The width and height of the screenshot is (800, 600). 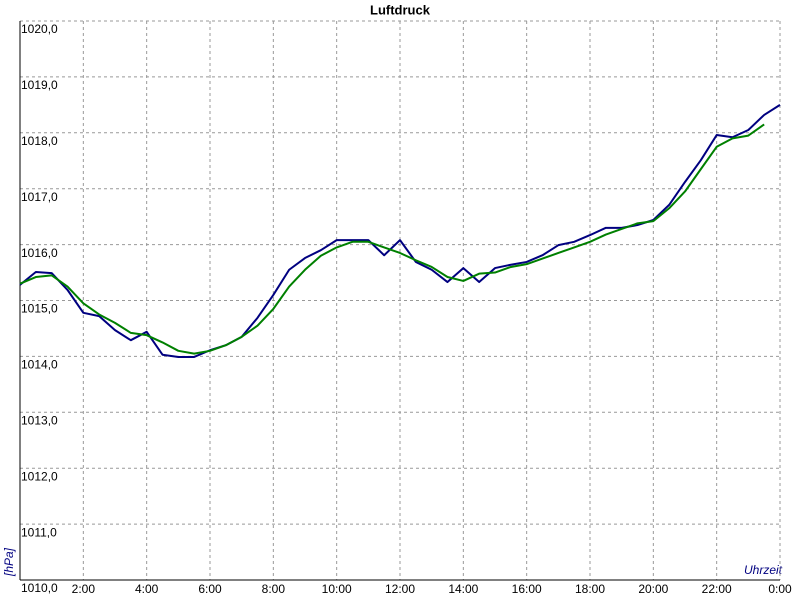 I want to click on x-tick-label: 20:00, so click(x=653, y=589).